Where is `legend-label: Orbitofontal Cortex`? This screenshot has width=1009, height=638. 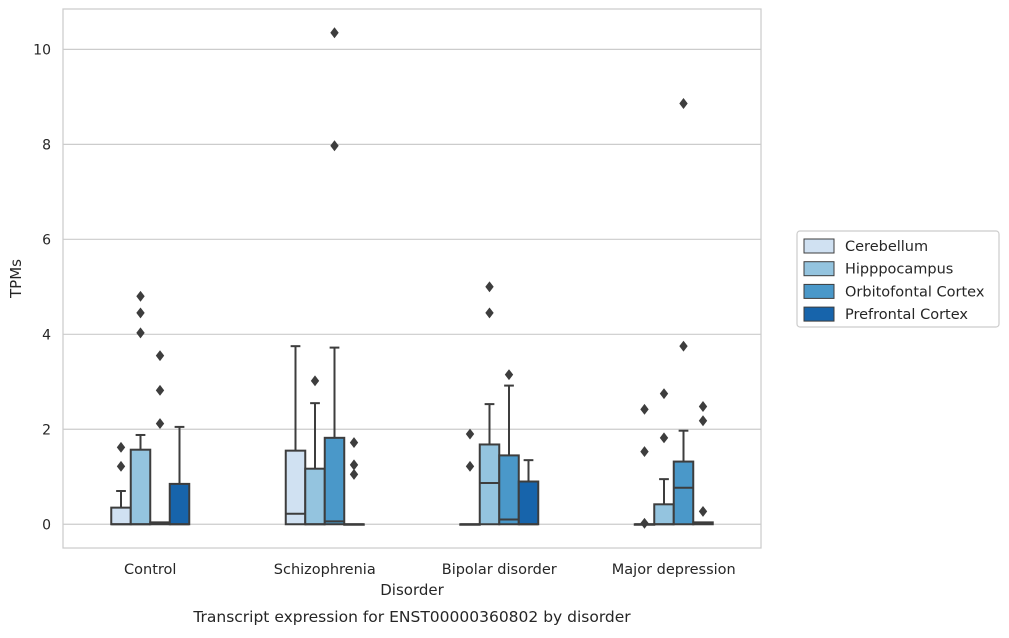 legend-label: Orbitofontal Cortex is located at coordinates (915, 292).